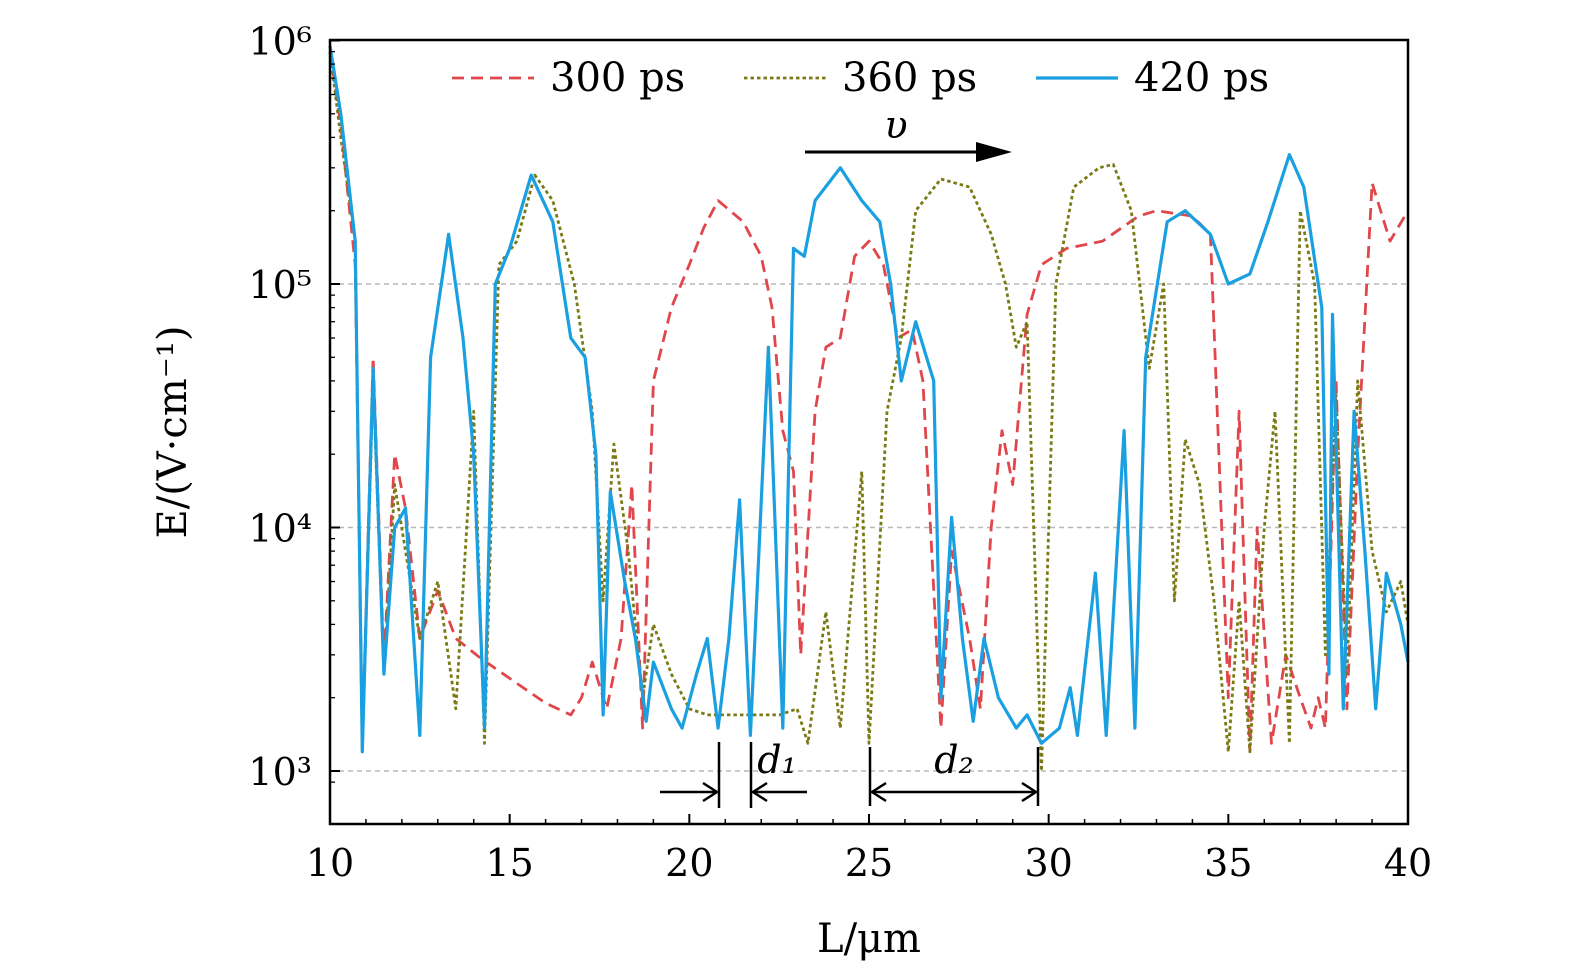 The height and width of the screenshot is (974, 1575). I want to click on y-tick-label: 10⁴, so click(280, 529).